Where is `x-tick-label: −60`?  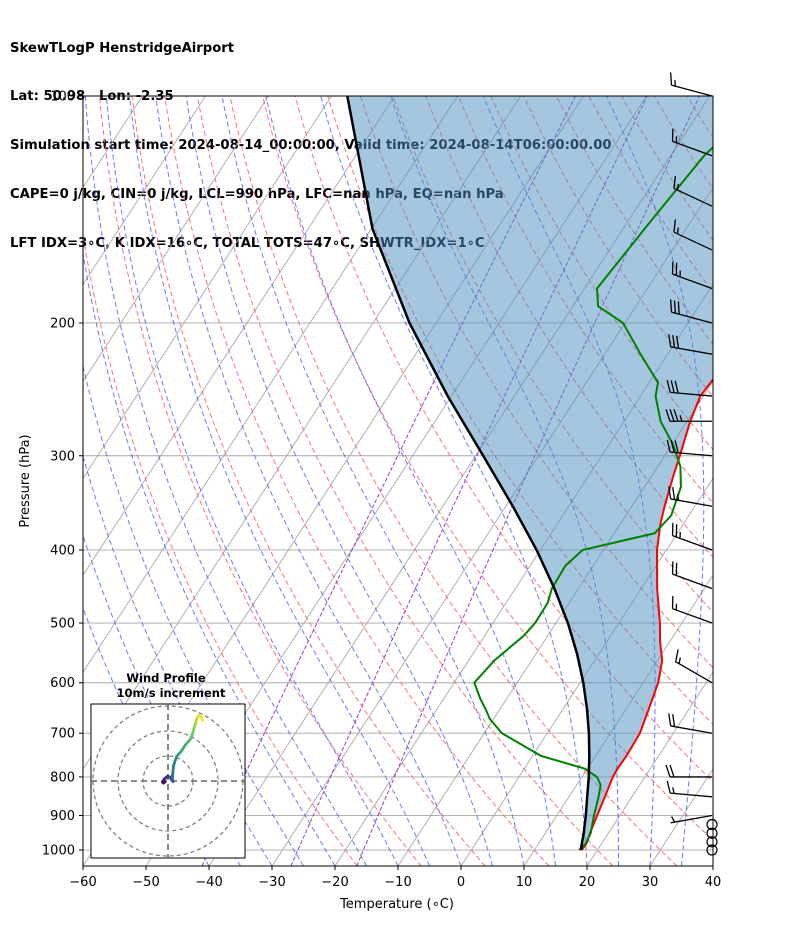
x-tick-label: −60 is located at coordinates (82, 882).